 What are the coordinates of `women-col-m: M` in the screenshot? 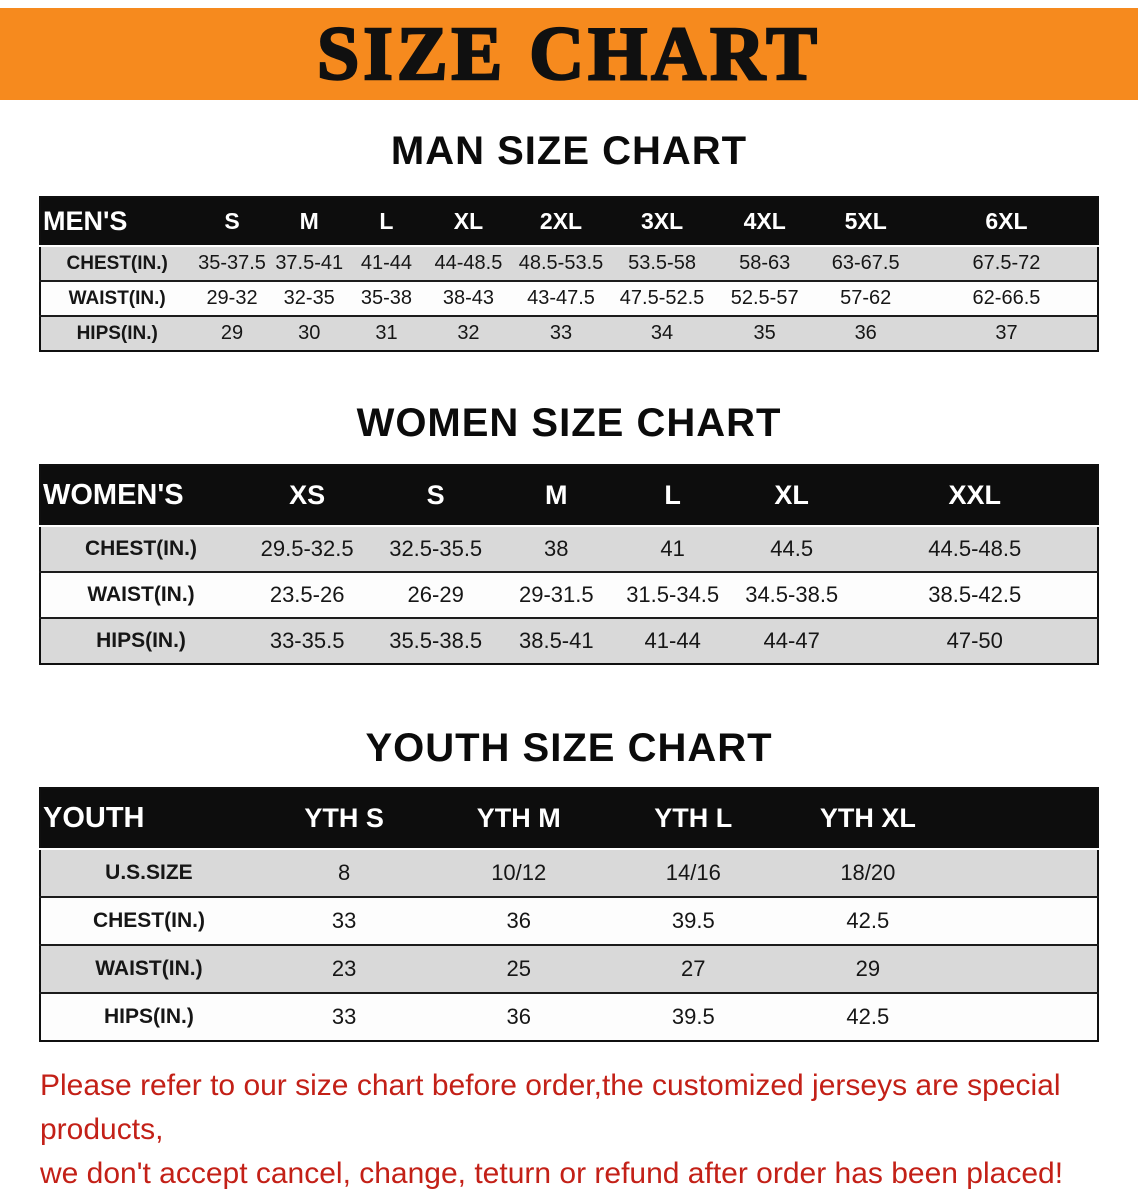 It's located at (556, 496).